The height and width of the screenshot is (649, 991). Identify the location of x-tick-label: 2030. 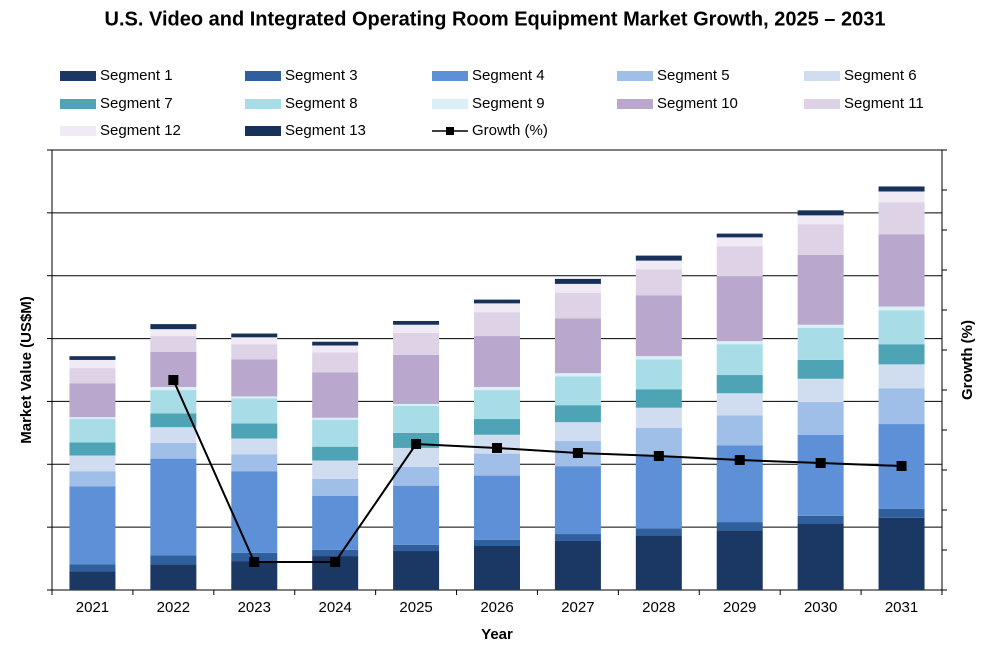
(820, 607).